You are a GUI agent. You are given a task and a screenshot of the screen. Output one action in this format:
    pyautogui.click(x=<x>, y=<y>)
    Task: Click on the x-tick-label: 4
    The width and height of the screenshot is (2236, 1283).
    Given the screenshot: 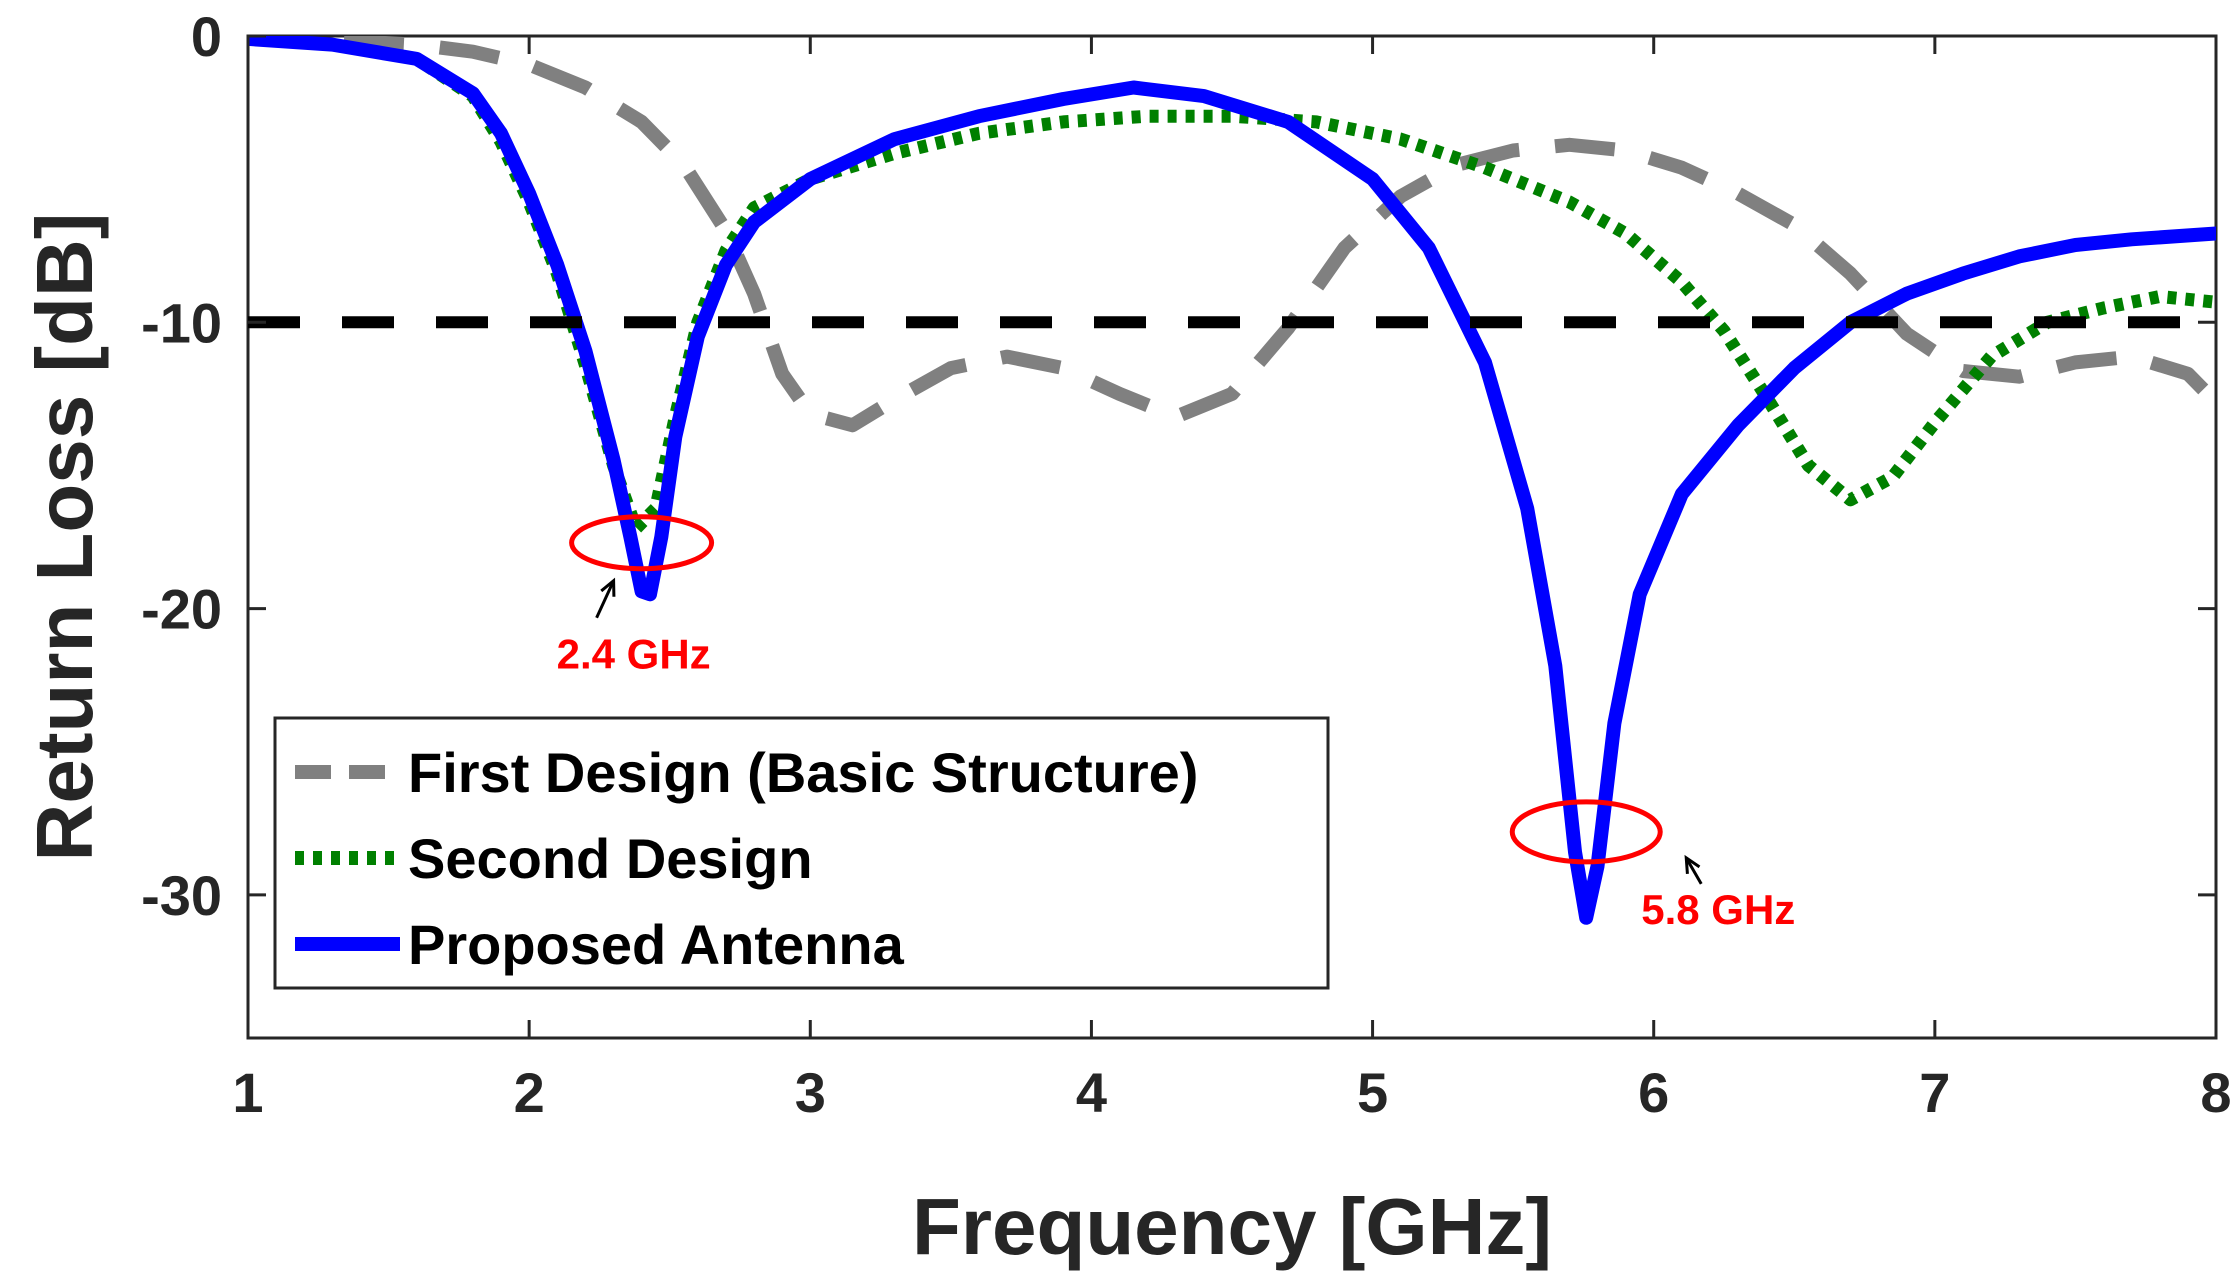 What is the action you would take?
    pyautogui.click(x=1091, y=1092)
    